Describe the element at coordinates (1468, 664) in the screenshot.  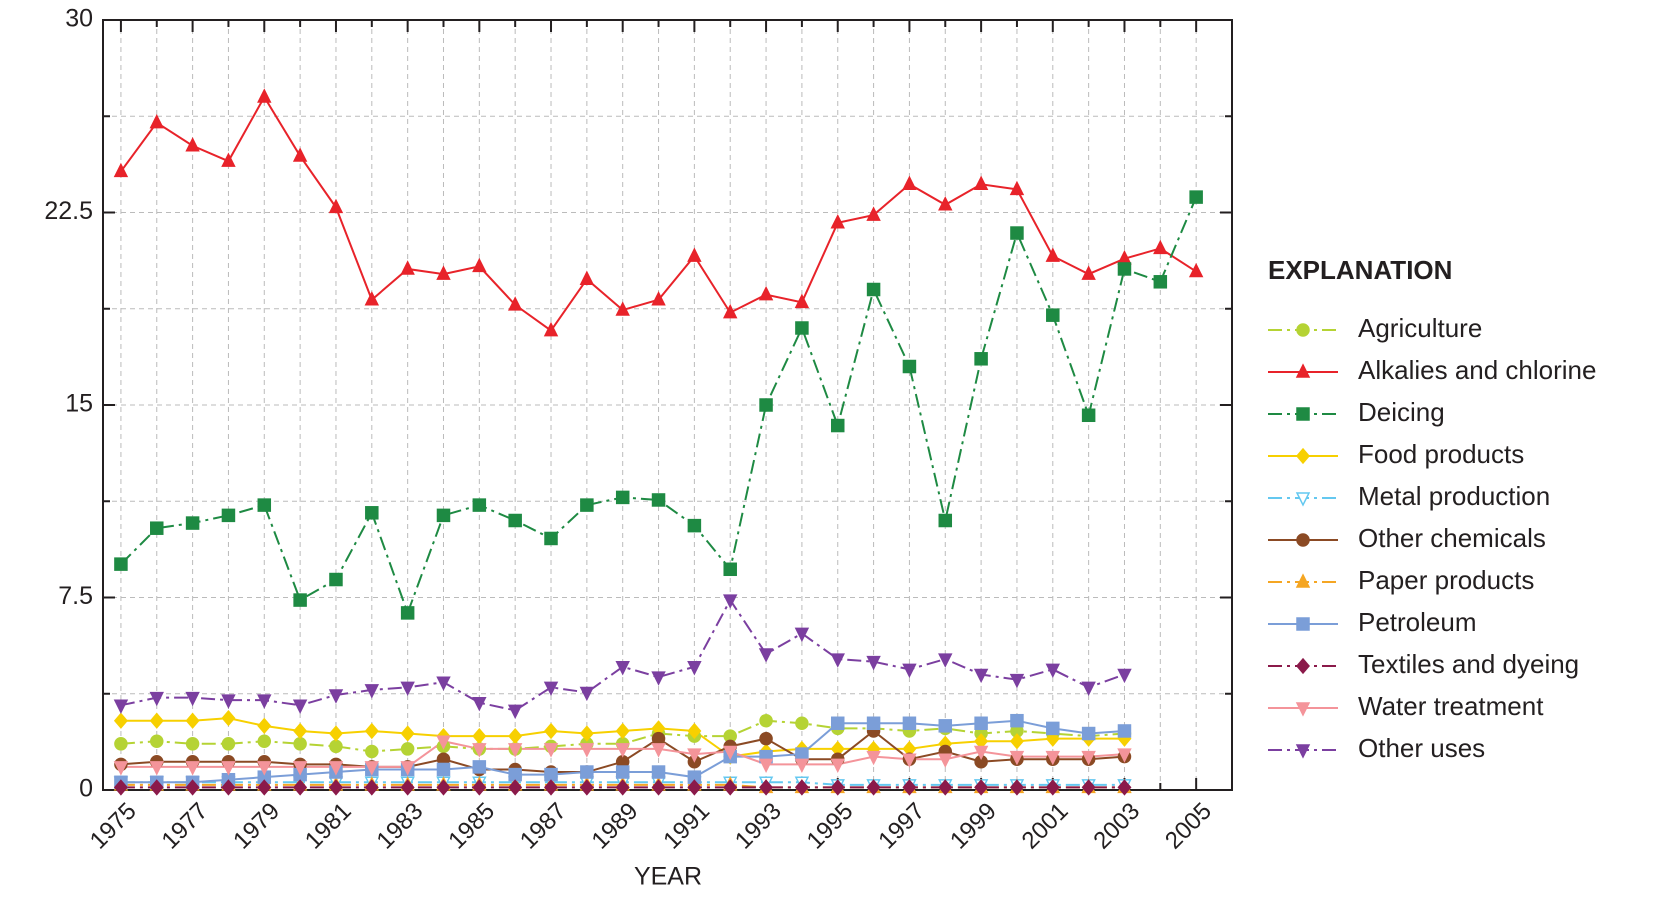
I see `legend-label: Textiles and dyeing` at that location.